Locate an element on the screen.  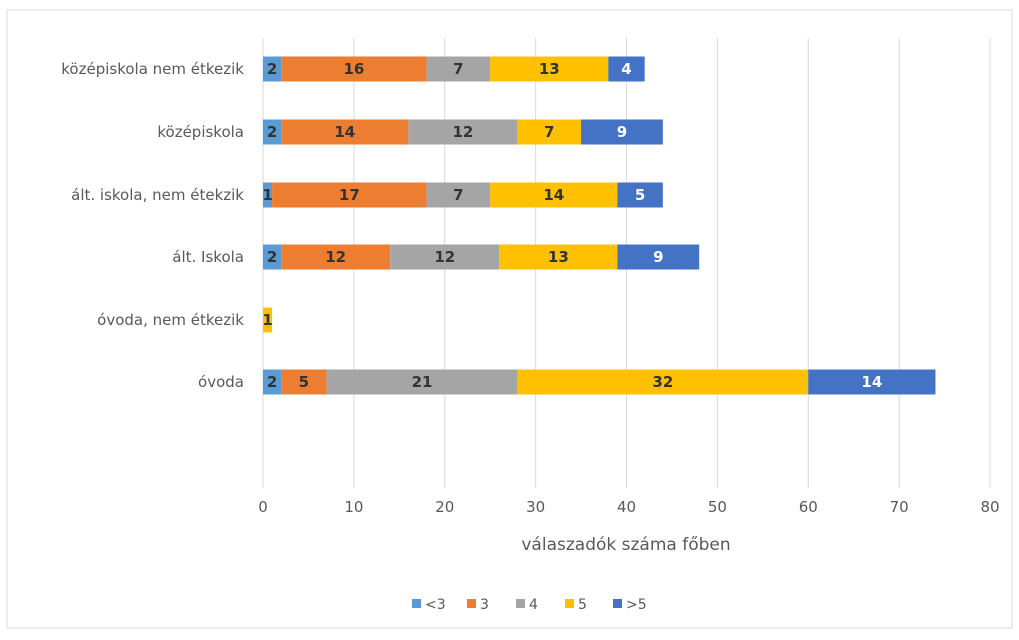
x-axis-title: válaszadók száma főben is located at coordinates (625, 545).